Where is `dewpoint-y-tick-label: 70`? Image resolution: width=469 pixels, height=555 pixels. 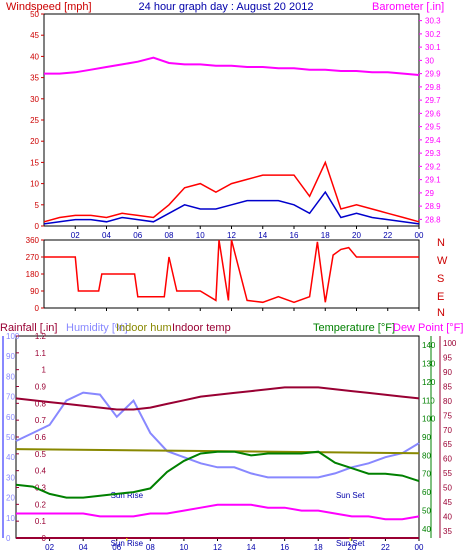
dewpoint-y-tick-label: 70 is located at coordinates (447, 430).